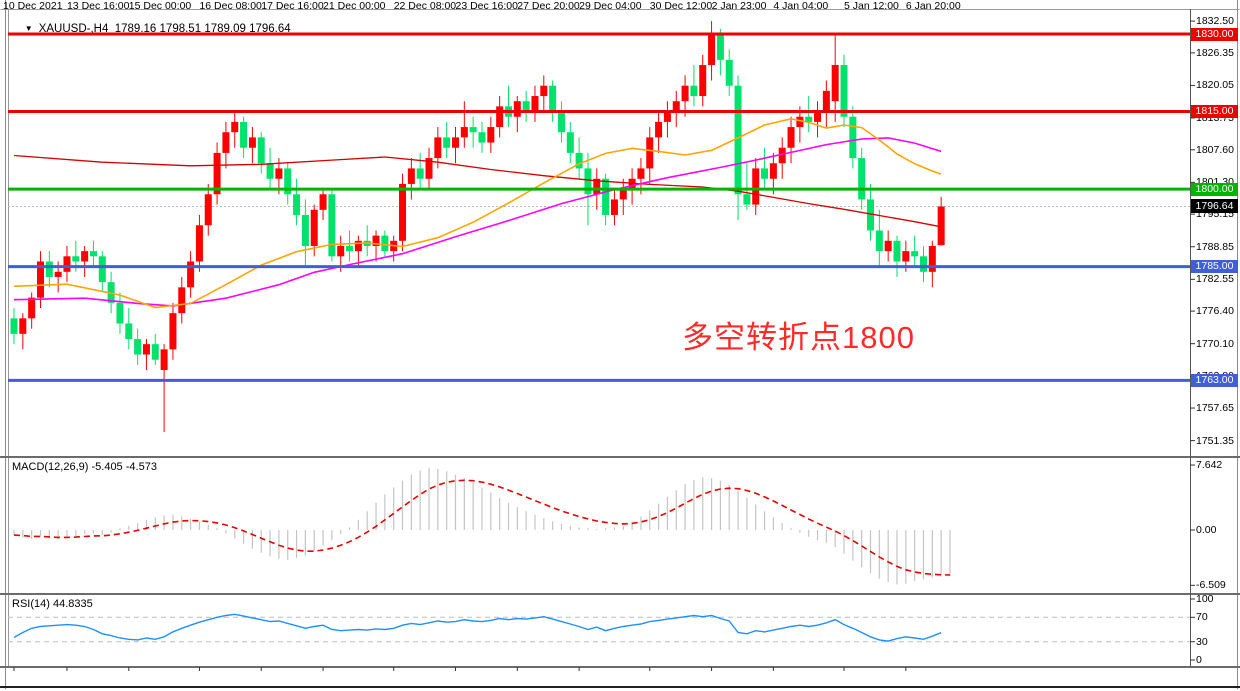 The height and width of the screenshot is (691, 1240). I want to click on price-level-badge-1815.00: 1815.00, so click(1214, 112).